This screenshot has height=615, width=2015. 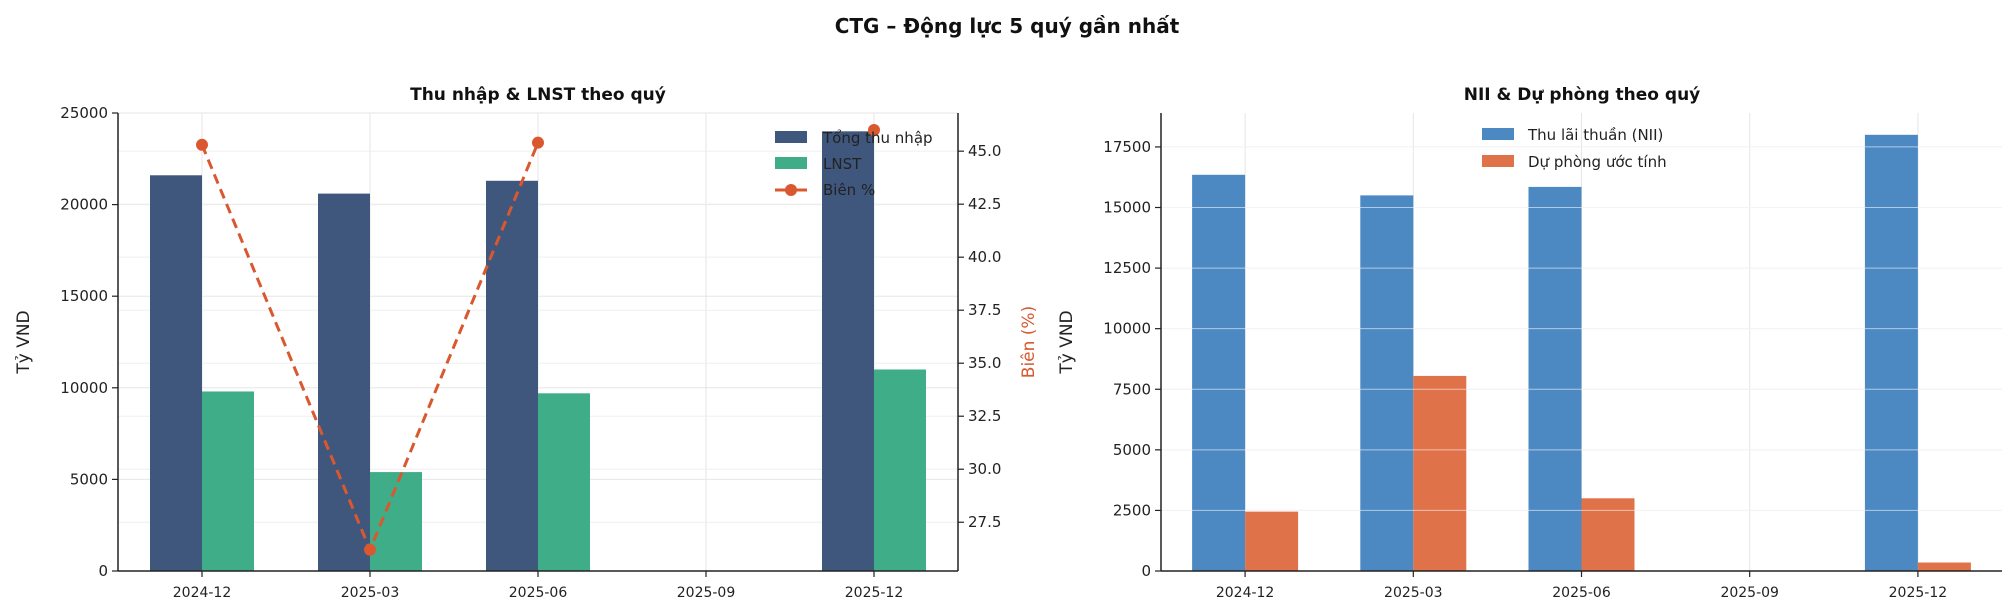 I want to click on nii-provision-legend: Thu lãi thuần (NII) Dự phòng ước tính, so click(x=1574, y=148).